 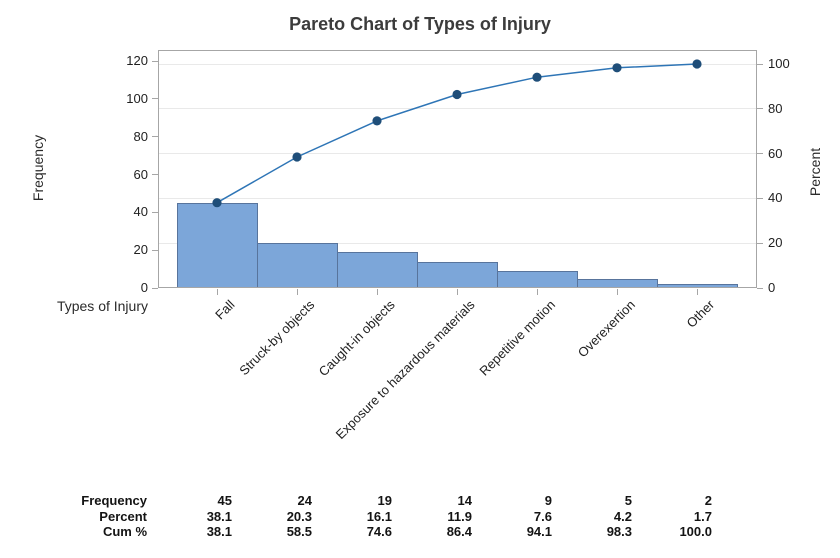 I want to click on table-cell-frequency-repetitive-motion: 9, so click(x=548, y=500).